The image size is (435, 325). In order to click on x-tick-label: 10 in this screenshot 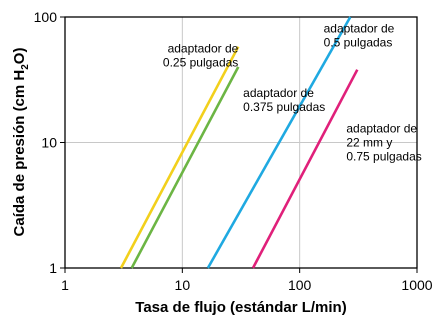, I will do `click(183, 285)`.